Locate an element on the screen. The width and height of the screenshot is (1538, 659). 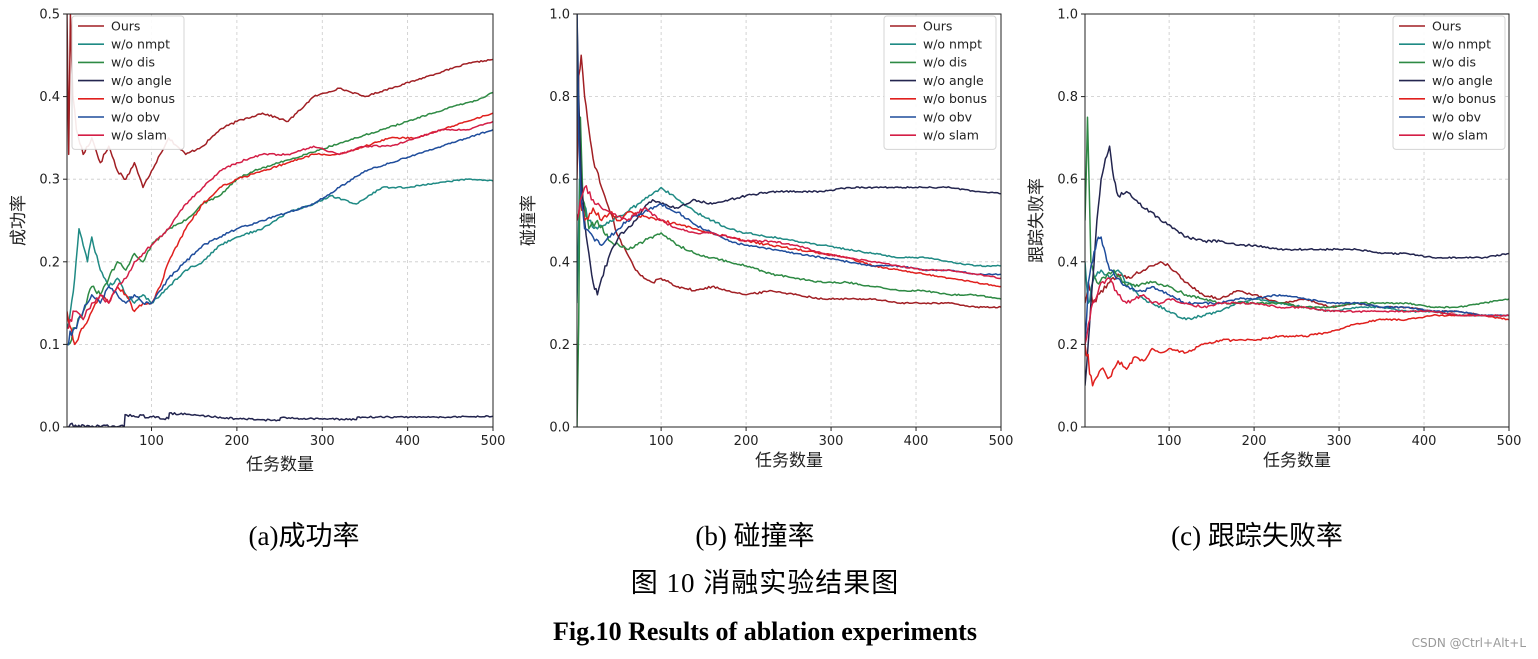
figure-caption-en: Fig.10 Results of ablation experiments is located at coordinates (765, 631).